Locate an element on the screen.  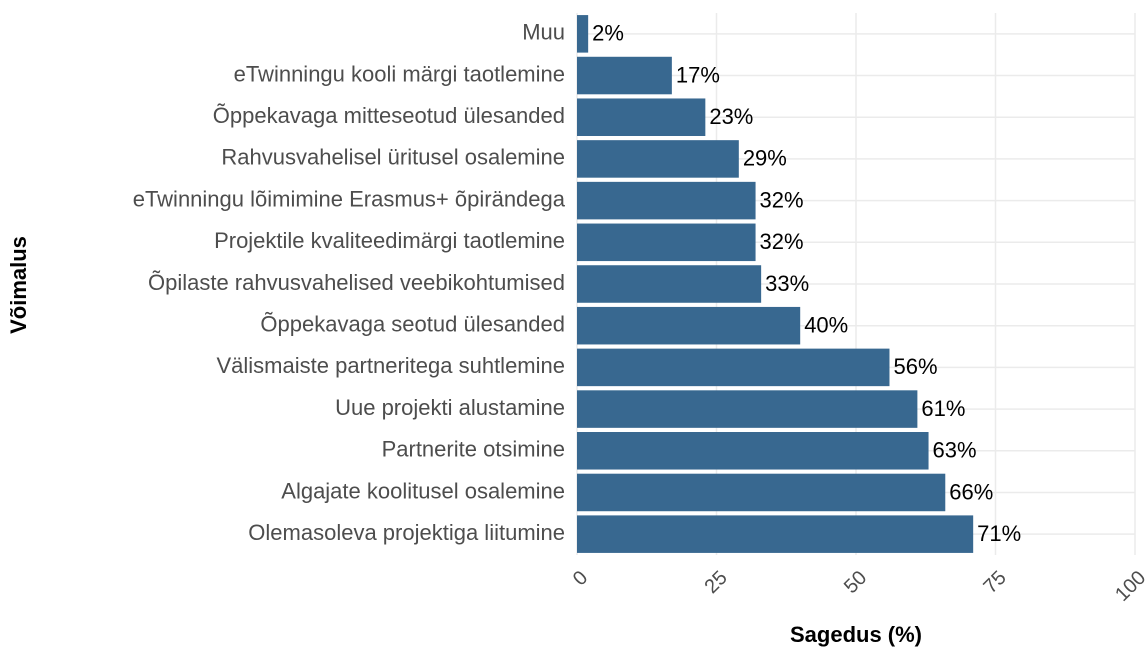
data-label: 2% is located at coordinates (608, 33).